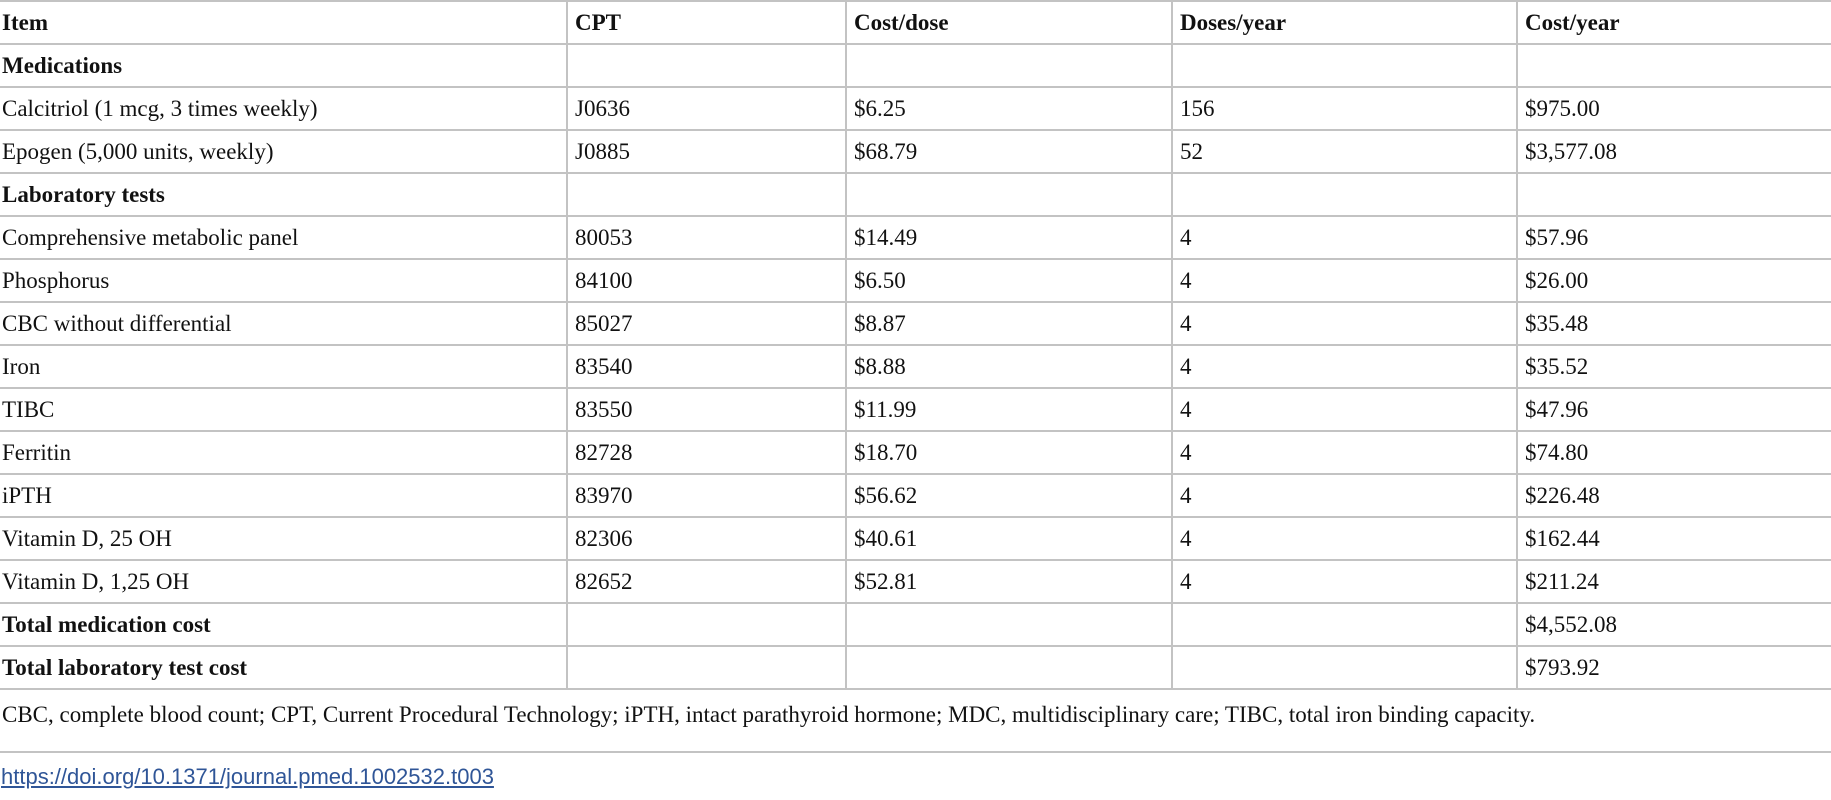 The height and width of the screenshot is (800, 1831). Describe the element at coordinates (1673, 324) in the screenshot. I see `cell-cost-year: $35.48` at that location.